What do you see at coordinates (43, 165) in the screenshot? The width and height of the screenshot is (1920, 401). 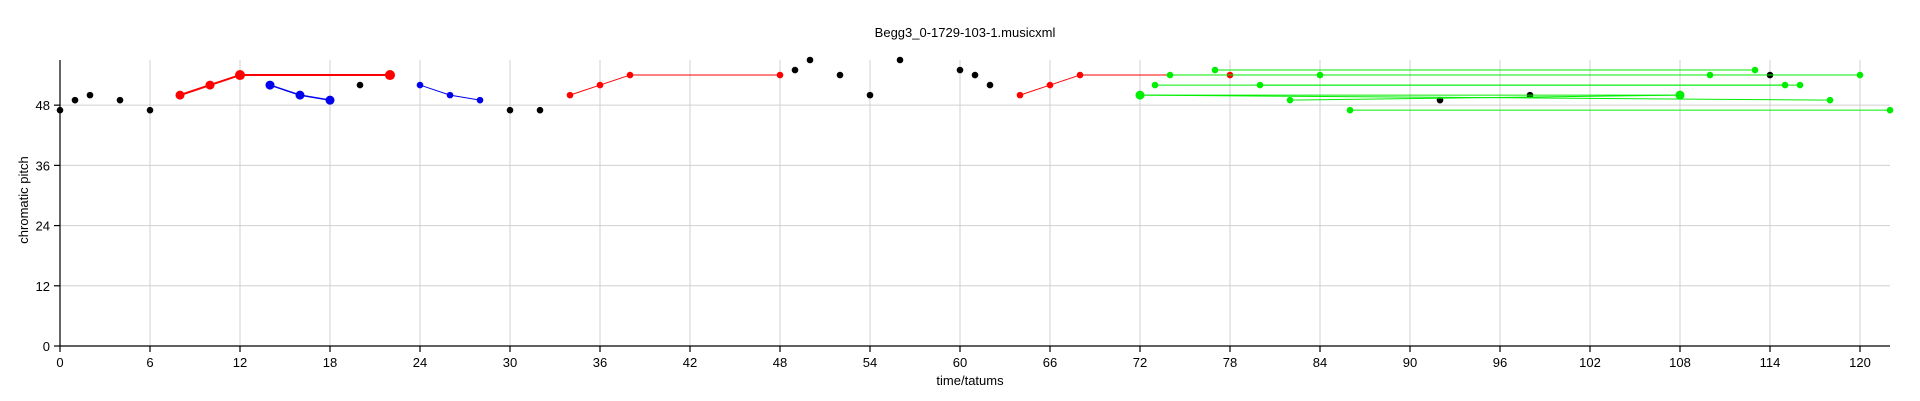 I see `y-tick-label: 36` at bounding box center [43, 165].